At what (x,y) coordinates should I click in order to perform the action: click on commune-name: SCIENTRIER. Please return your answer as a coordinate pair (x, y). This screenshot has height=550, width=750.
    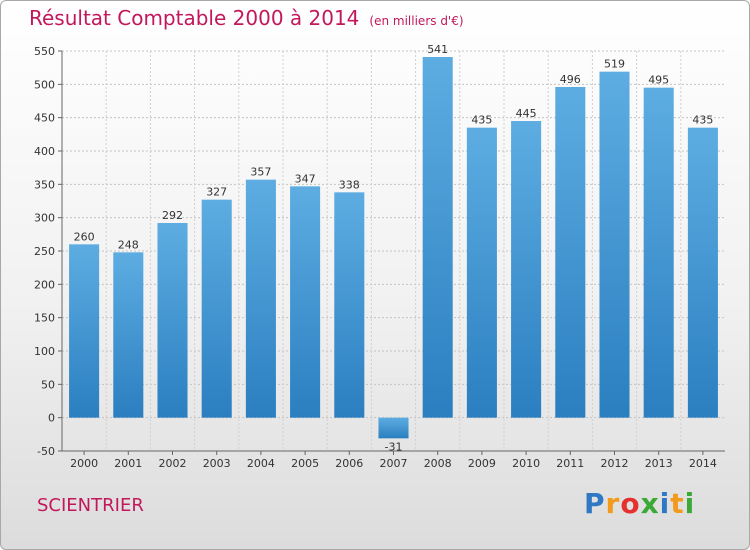
    Looking at the image, I should click on (90, 505).